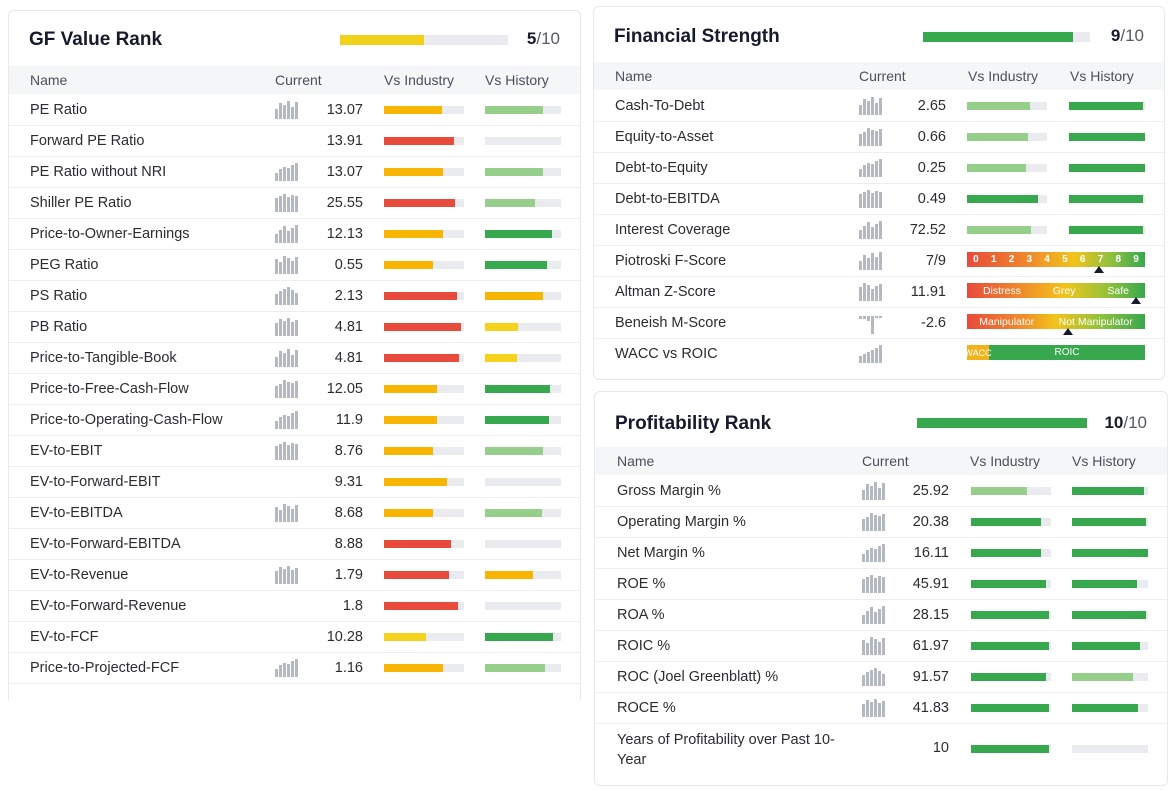  Describe the element at coordinates (49, 80) in the screenshot. I see `column-header-name: Name` at that location.